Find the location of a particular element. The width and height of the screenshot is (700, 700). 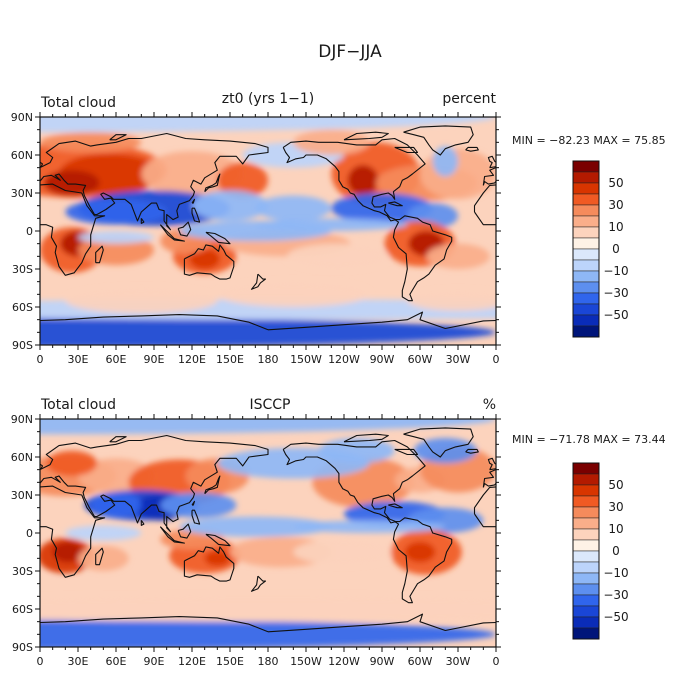

panel-units-label: percent is located at coordinates (469, 99).